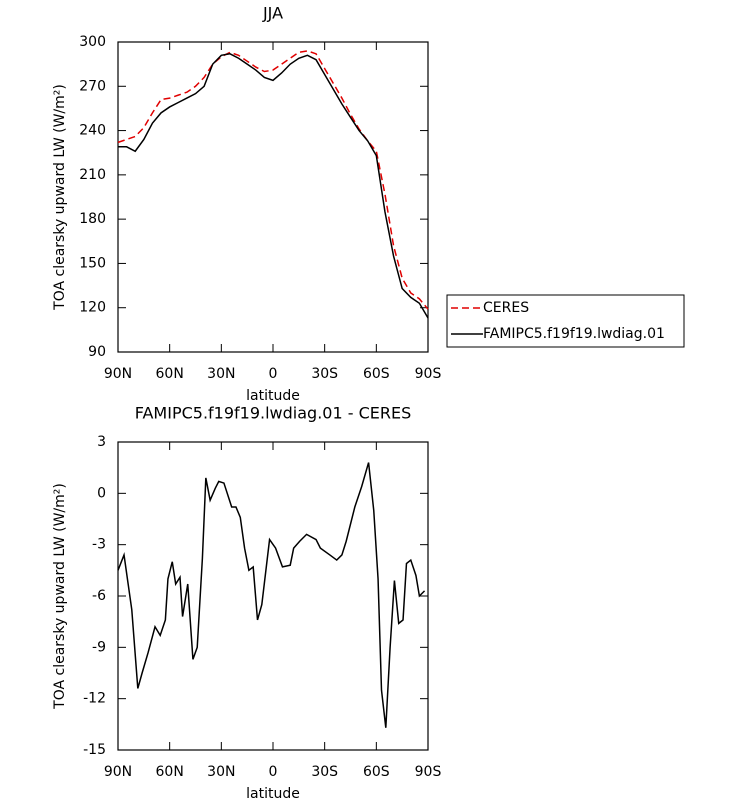  Describe the element at coordinates (94, 750) in the screenshot. I see `y-tick-label: -15` at that location.